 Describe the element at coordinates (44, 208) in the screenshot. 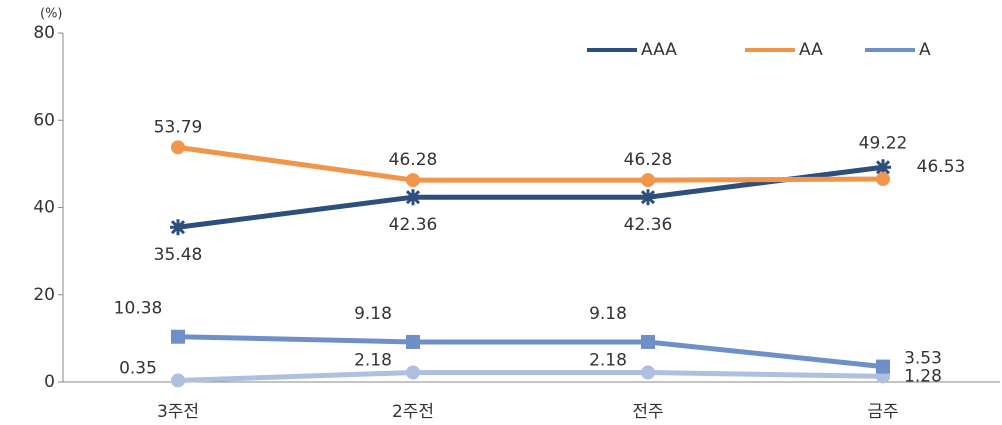

I see `y-tick-label: 40` at that location.